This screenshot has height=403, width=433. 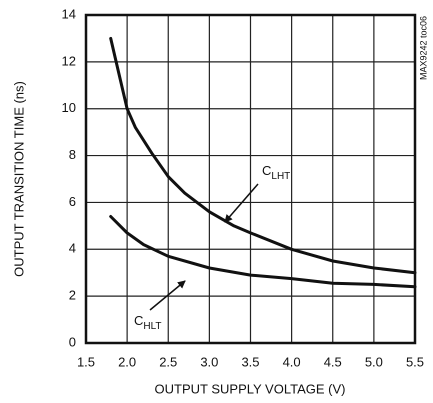 What do you see at coordinates (69, 13) in the screenshot?
I see `y-tick-label: 14` at bounding box center [69, 13].